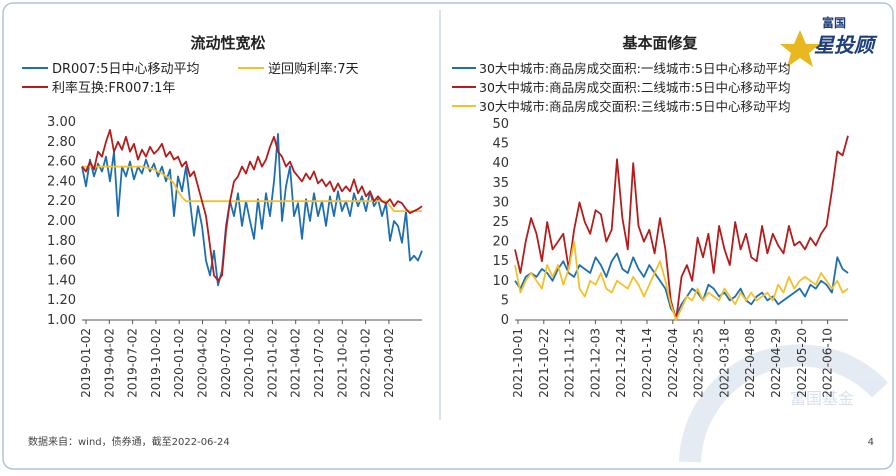  What do you see at coordinates (203, 363) in the screenshot?
I see `chart-liquidity-x-tick-label: 2020-04-02` at bounding box center [203, 363].